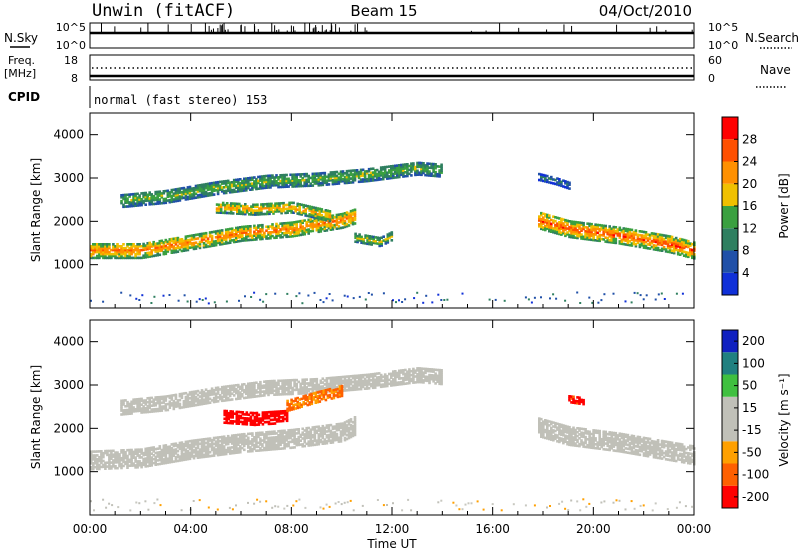  What do you see at coordinates (749, 184) in the screenshot?
I see `power-colorbar-tick-label: 20` at bounding box center [749, 184].